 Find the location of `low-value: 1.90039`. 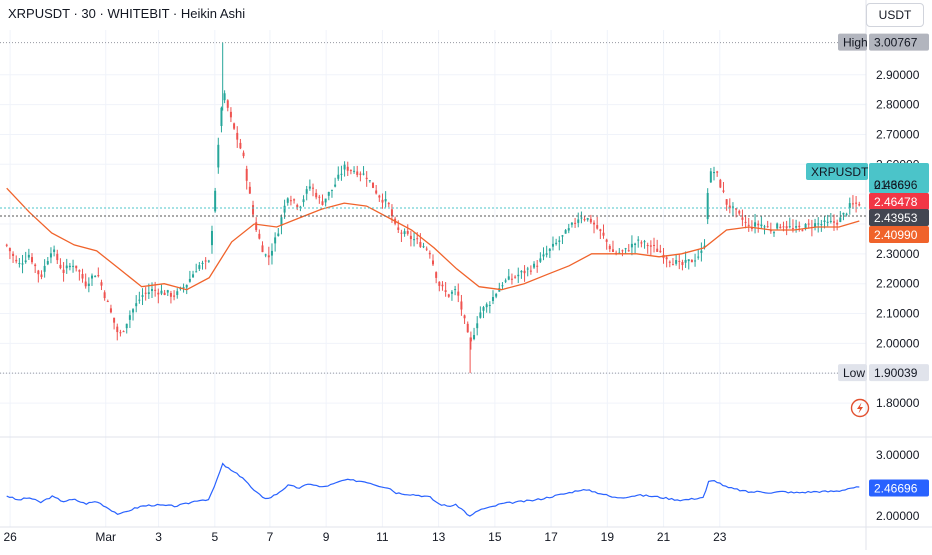

low-value: 1.90039 is located at coordinates (896, 373).